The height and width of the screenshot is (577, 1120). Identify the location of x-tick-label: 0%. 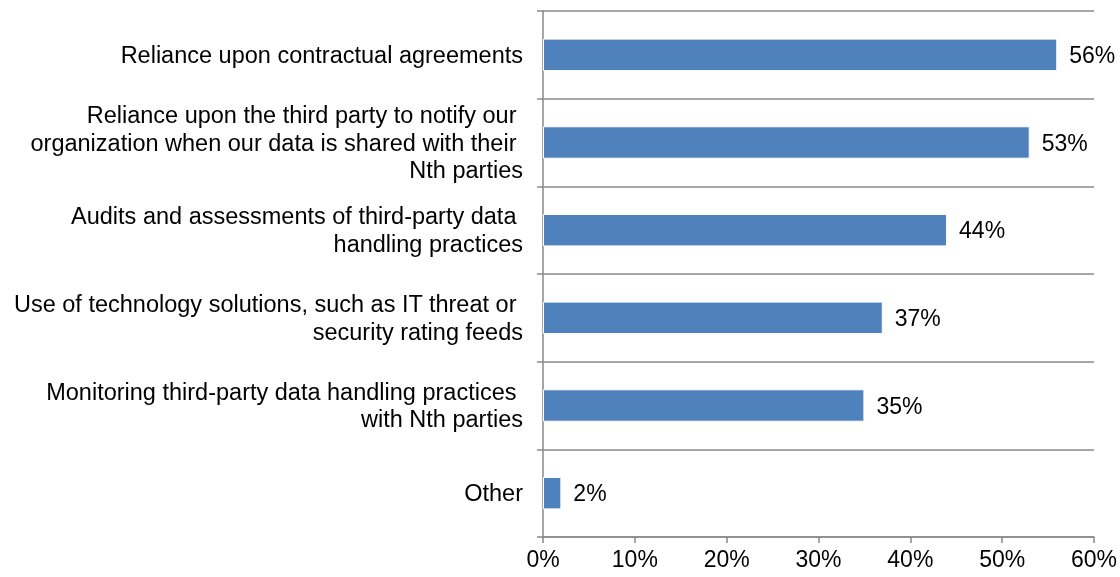
(543, 558).